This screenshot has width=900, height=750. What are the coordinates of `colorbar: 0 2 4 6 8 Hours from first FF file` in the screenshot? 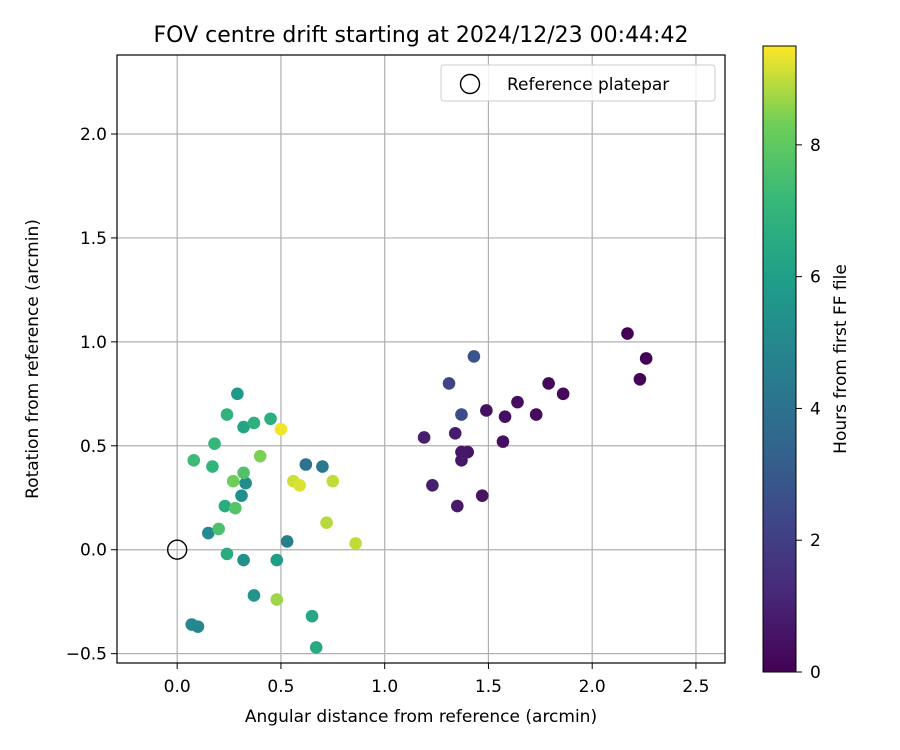 It's located at (806, 364).